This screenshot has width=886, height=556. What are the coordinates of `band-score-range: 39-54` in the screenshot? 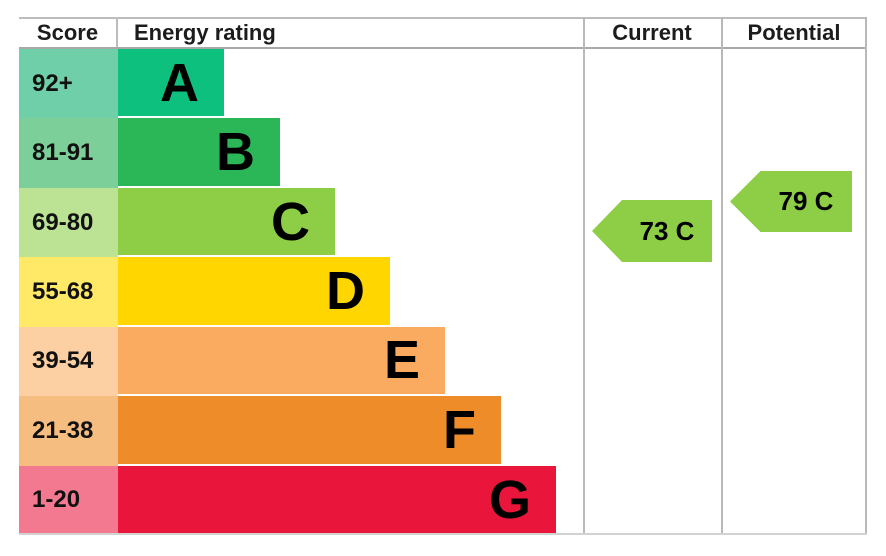 It's located at (68, 361).